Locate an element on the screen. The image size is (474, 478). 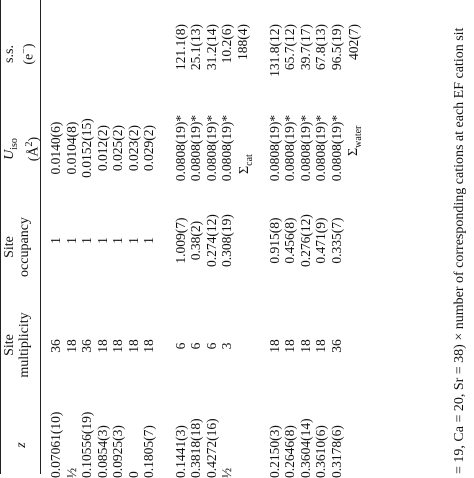
cell-uiso: 0.025(2) is located at coordinates (117, 148).